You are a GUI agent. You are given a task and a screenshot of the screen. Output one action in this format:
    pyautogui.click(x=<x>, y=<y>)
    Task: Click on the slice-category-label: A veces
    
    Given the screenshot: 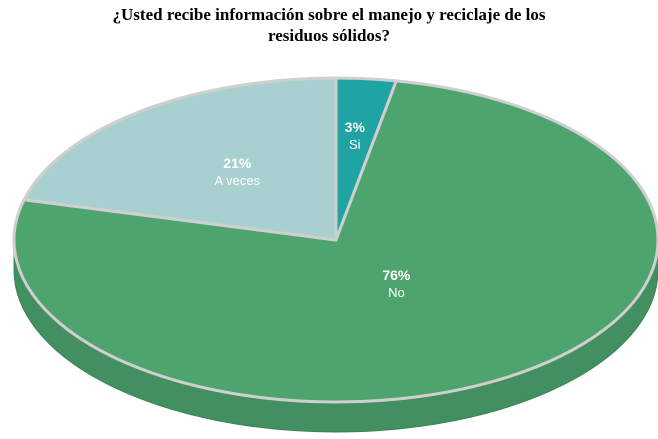 What is the action you would take?
    pyautogui.click(x=238, y=180)
    